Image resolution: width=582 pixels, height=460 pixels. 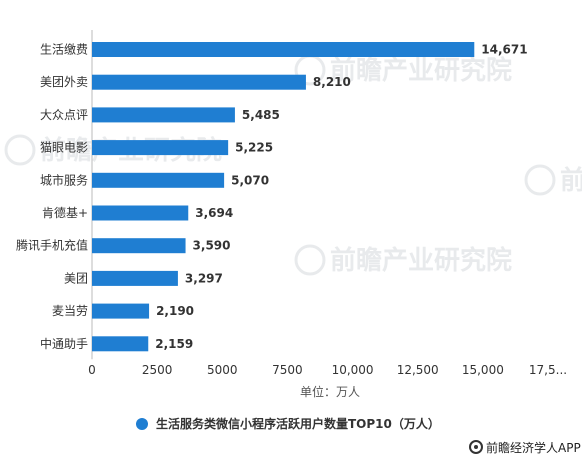 What do you see at coordinates (504, 50) in the screenshot?
I see `value-label: 14,671` at bounding box center [504, 50].